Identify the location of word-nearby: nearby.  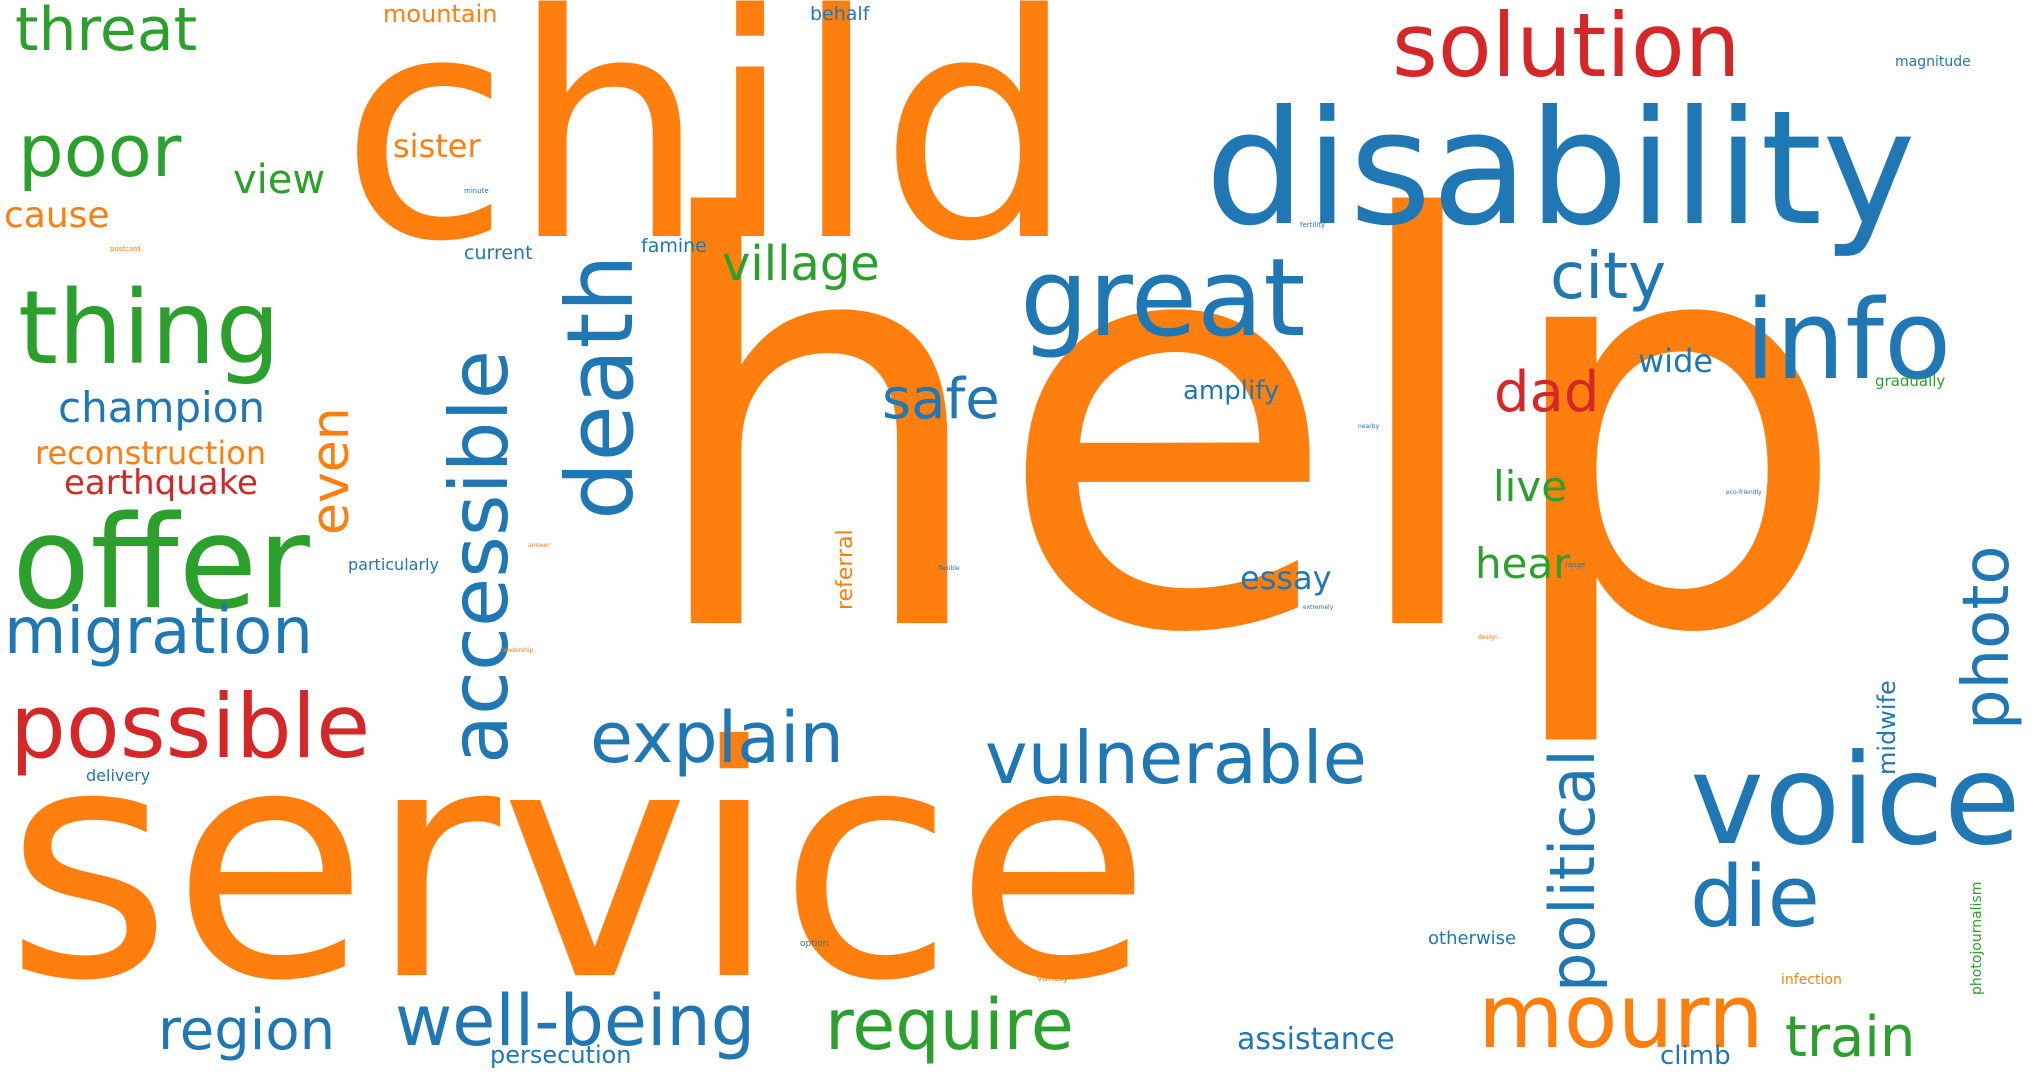
(1368, 426).